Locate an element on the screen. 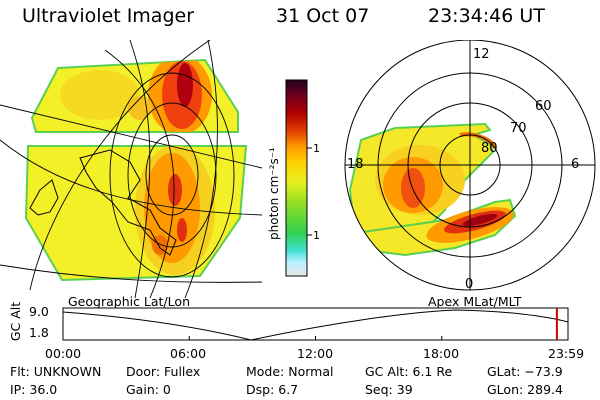  colorbar-tick-100: 100 is located at coordinates (316, 148).